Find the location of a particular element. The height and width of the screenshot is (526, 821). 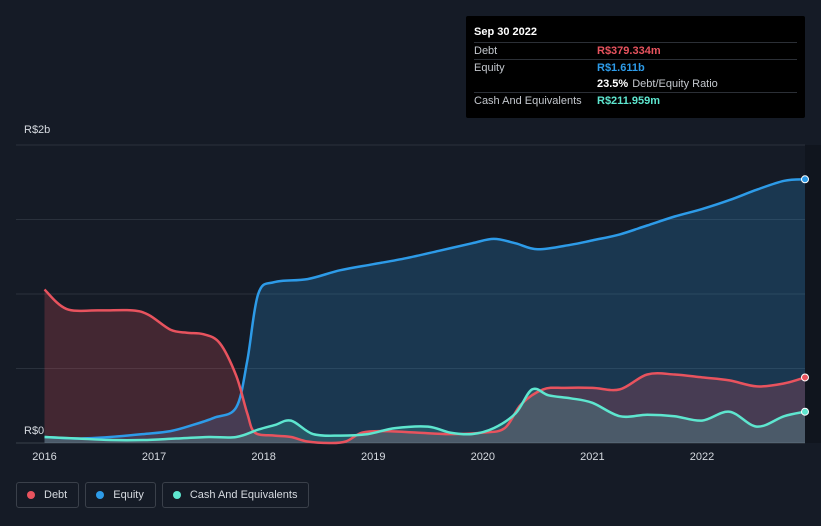

equity-end-marker is located at coordinates (805, 179).